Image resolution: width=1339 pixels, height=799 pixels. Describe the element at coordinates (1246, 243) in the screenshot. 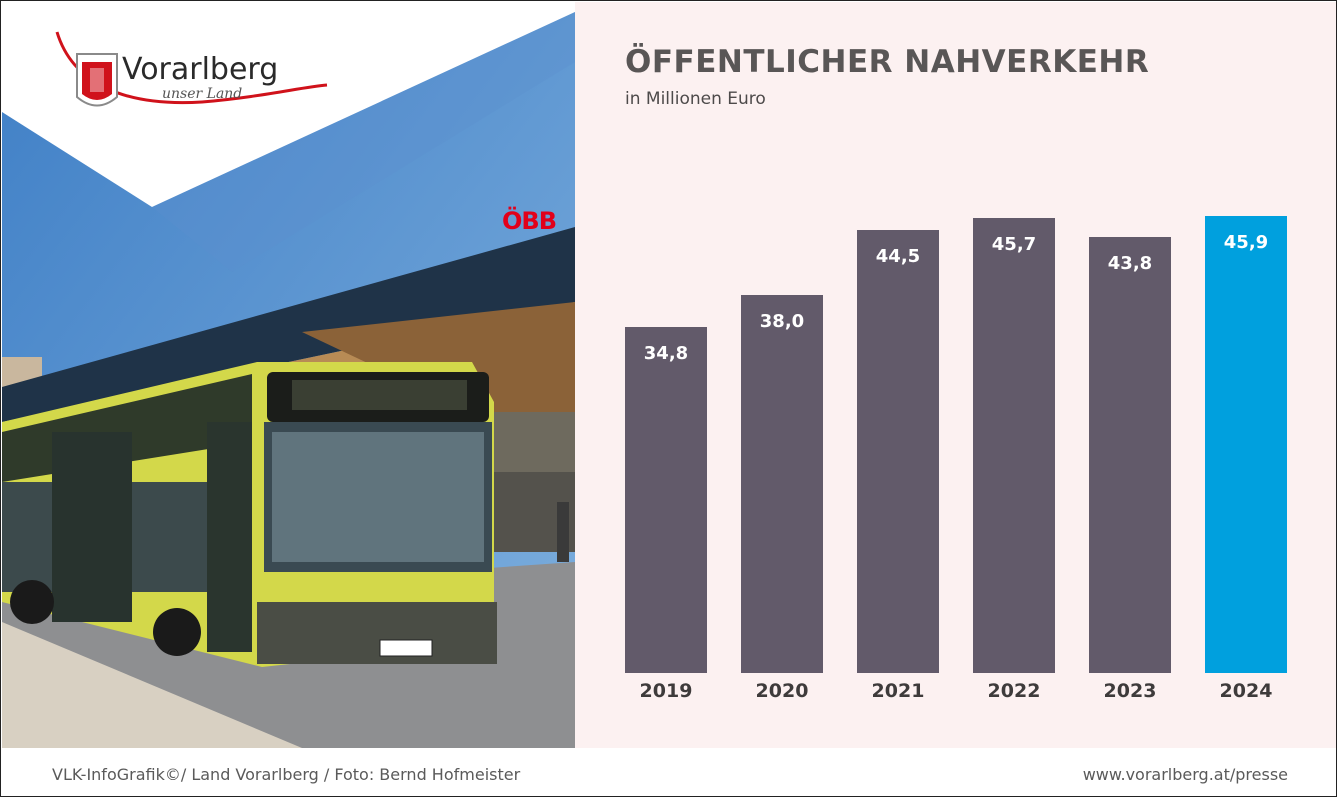

I see `bar-value-label: 45,9` at that location.